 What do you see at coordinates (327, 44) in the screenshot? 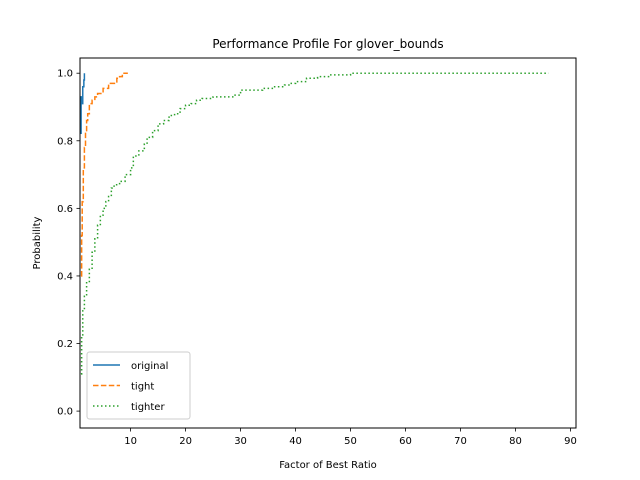
I see `chart-title: Performance Profile For glover_bounds` at bounding box center [327, 44].